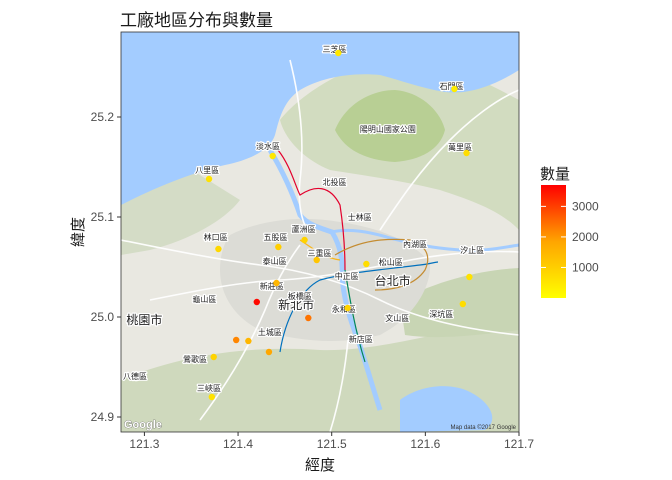 The width and height of the screenshot is (672, 480). Describe the element at coordinates (325, 280) in the screenshot. I see `urban-basin` at that location.